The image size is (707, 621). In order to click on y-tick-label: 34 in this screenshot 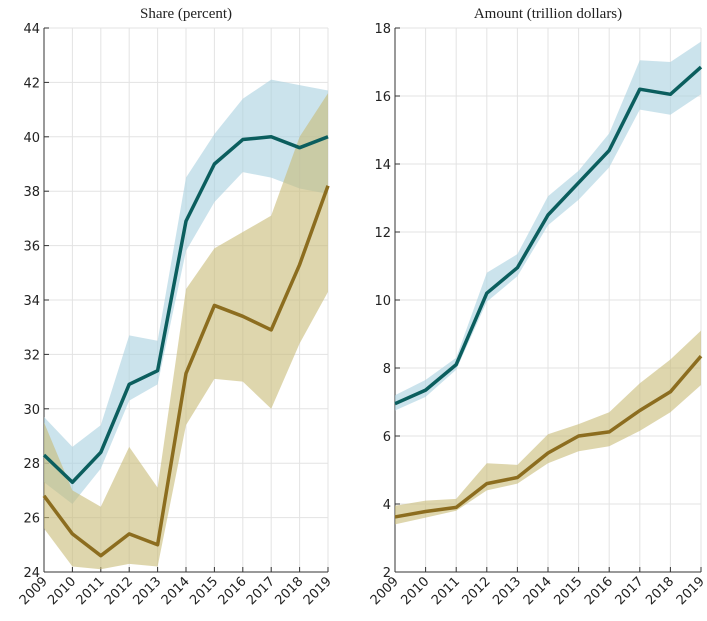, I will do `click(31, 301)`.